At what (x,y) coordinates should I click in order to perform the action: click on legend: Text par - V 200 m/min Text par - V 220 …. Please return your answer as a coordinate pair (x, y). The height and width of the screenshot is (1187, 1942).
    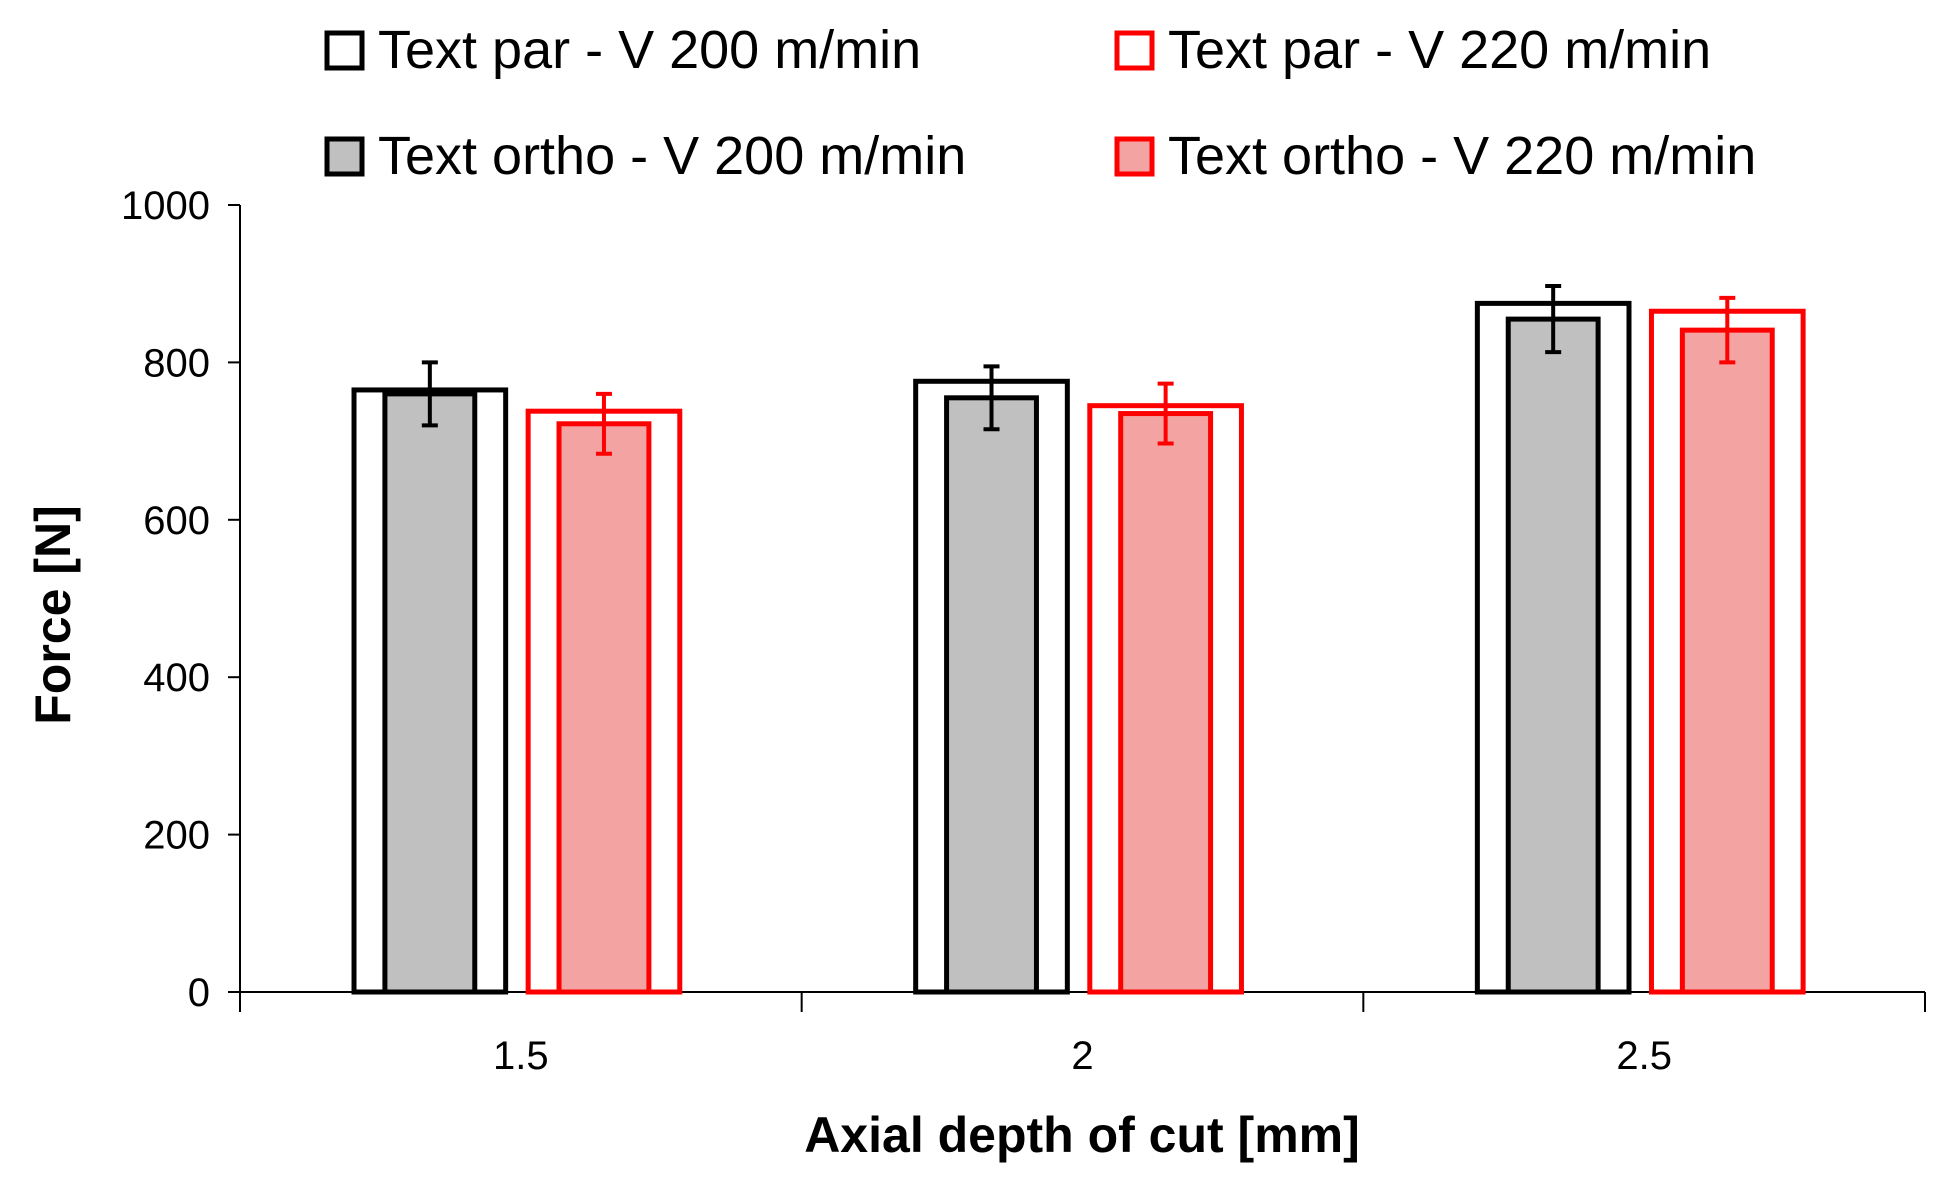
    Looking at the image, I should click on (1040, 103).